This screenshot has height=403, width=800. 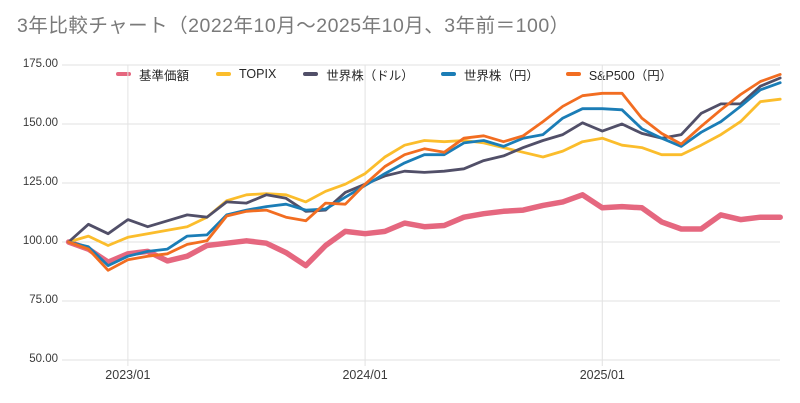 I want to click on chart-legend: 基準価額 TOPIX 世界株（ドル） 世界株（円） S&P500（円）, so click(x=394, y=74).